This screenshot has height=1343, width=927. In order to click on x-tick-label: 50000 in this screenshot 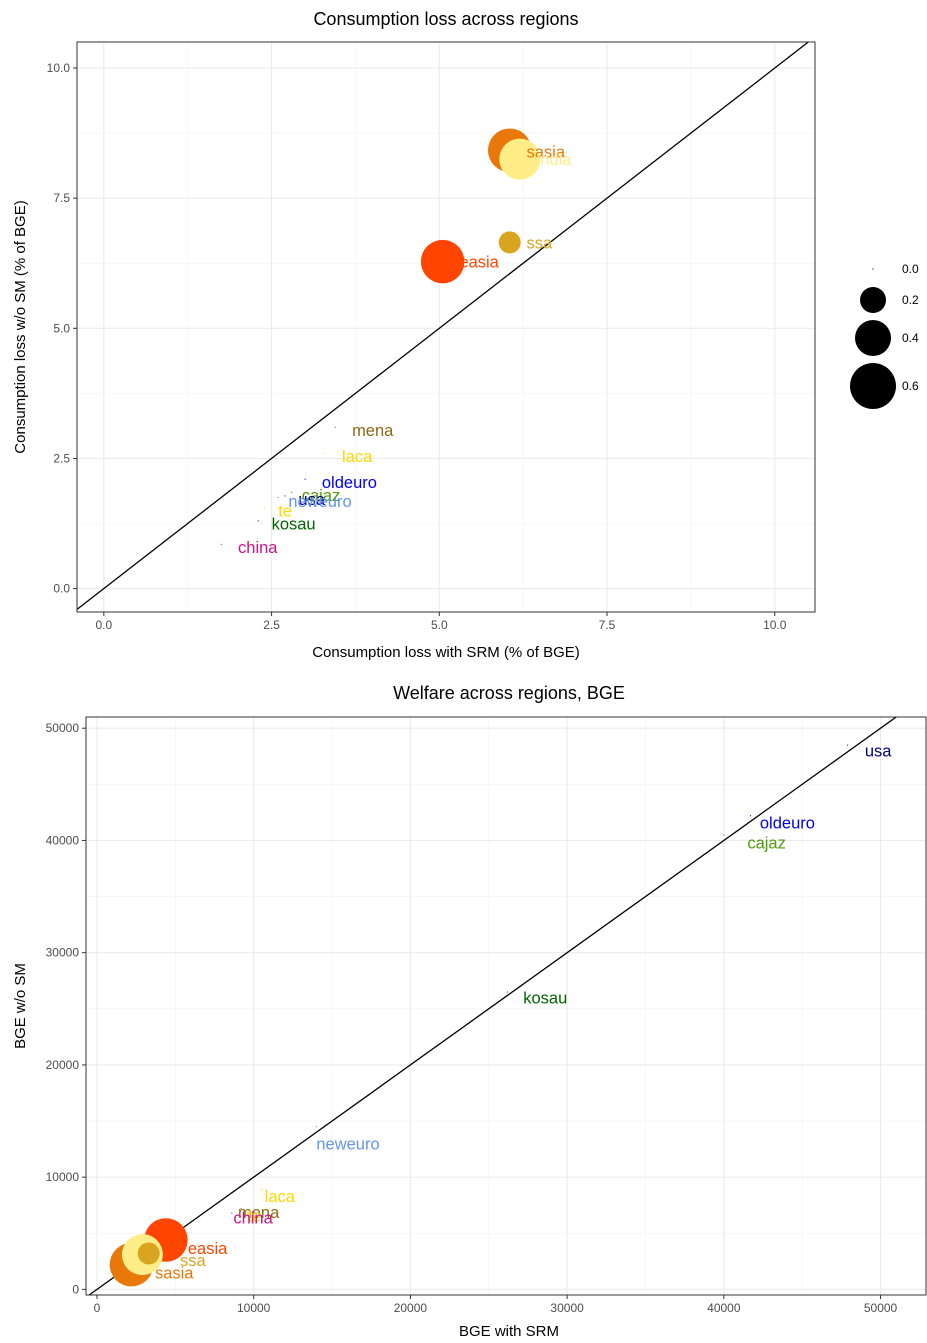, I will do `click(881, 1308)`.